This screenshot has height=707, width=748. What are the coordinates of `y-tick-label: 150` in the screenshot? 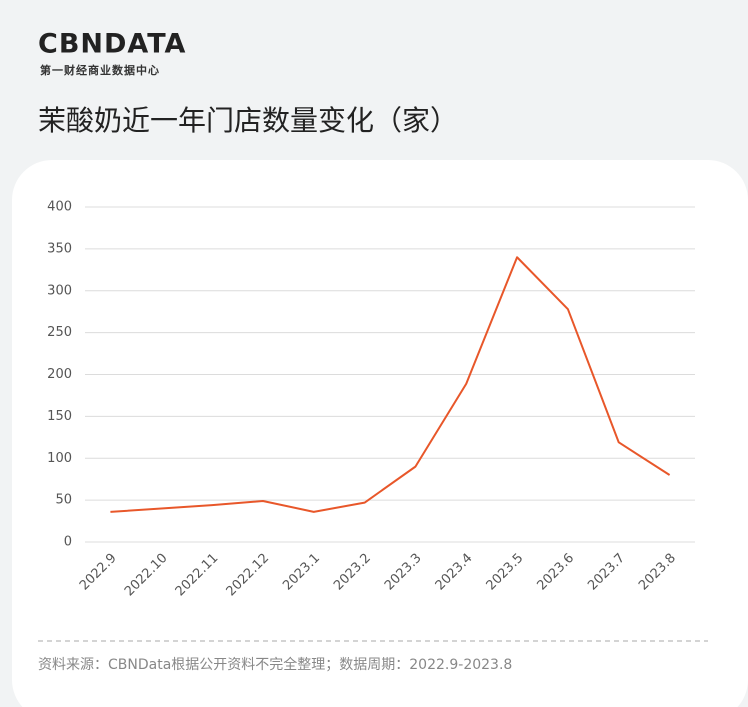 It's located at (59, 416).